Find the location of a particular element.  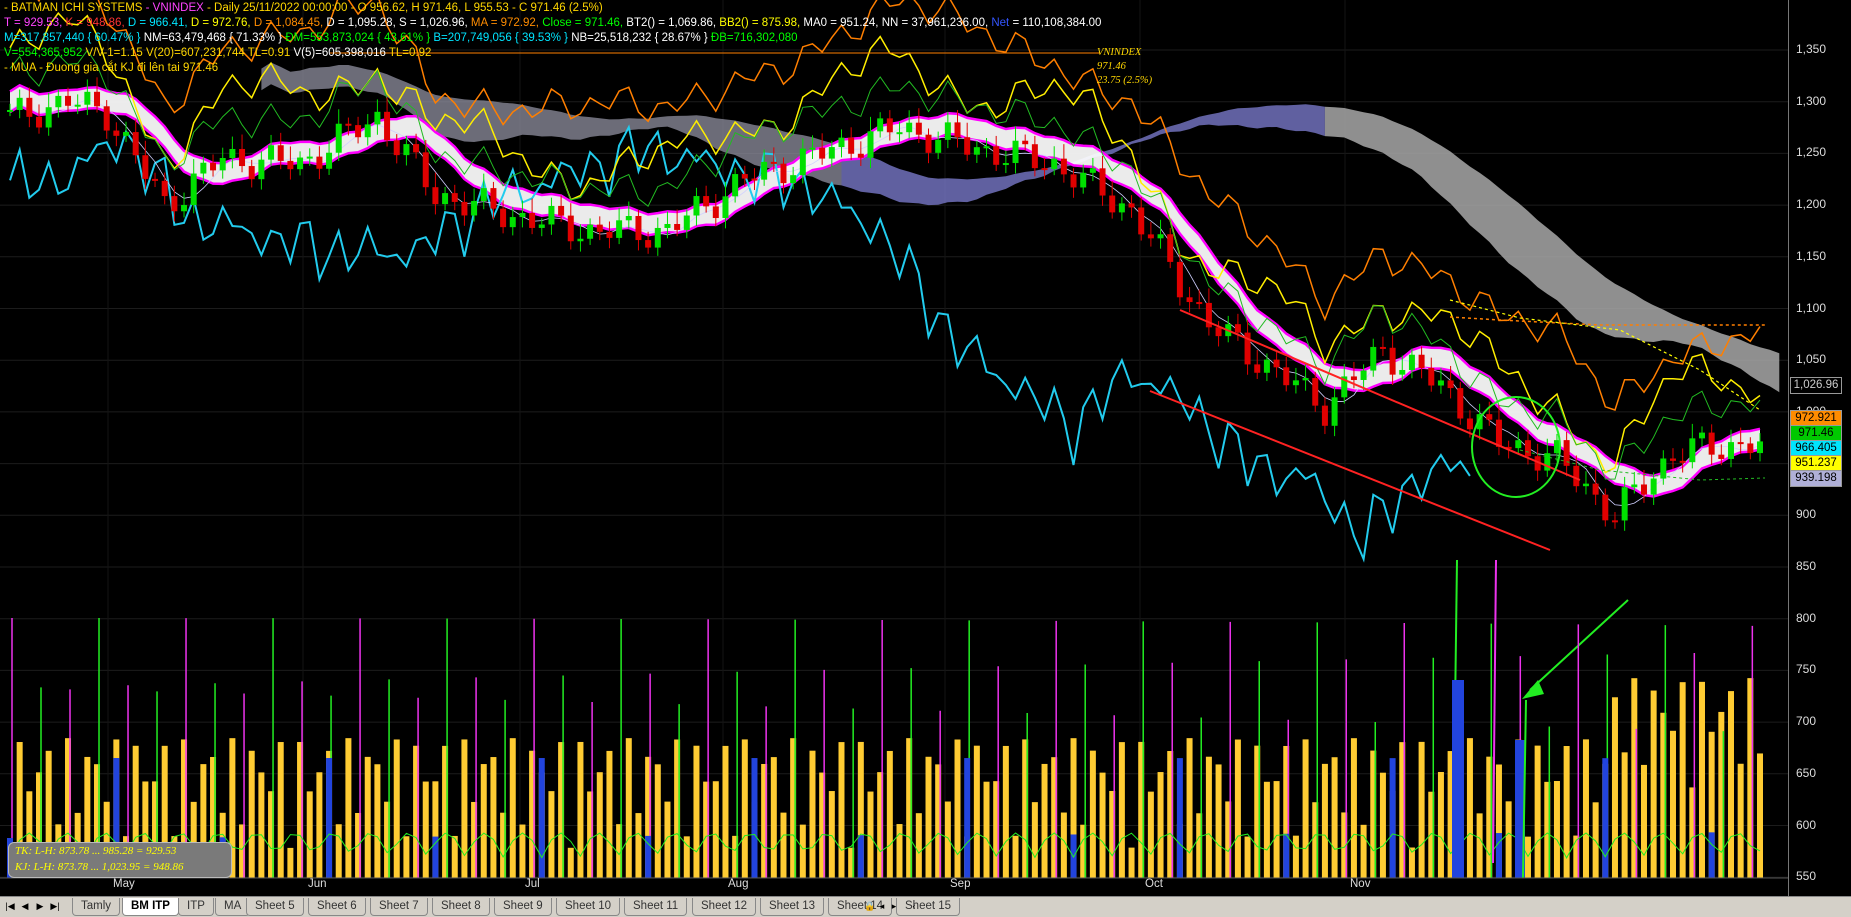

tab-sheet-9: Sheet 9 is located at coordinates (523, 907).